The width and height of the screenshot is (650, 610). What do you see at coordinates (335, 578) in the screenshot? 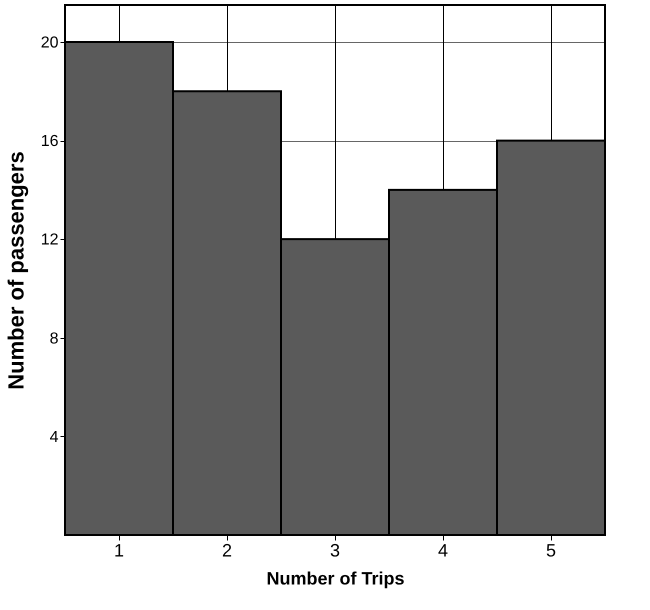
I see `x-axis-title: Number of Trips` at bounding box center [335, 578].